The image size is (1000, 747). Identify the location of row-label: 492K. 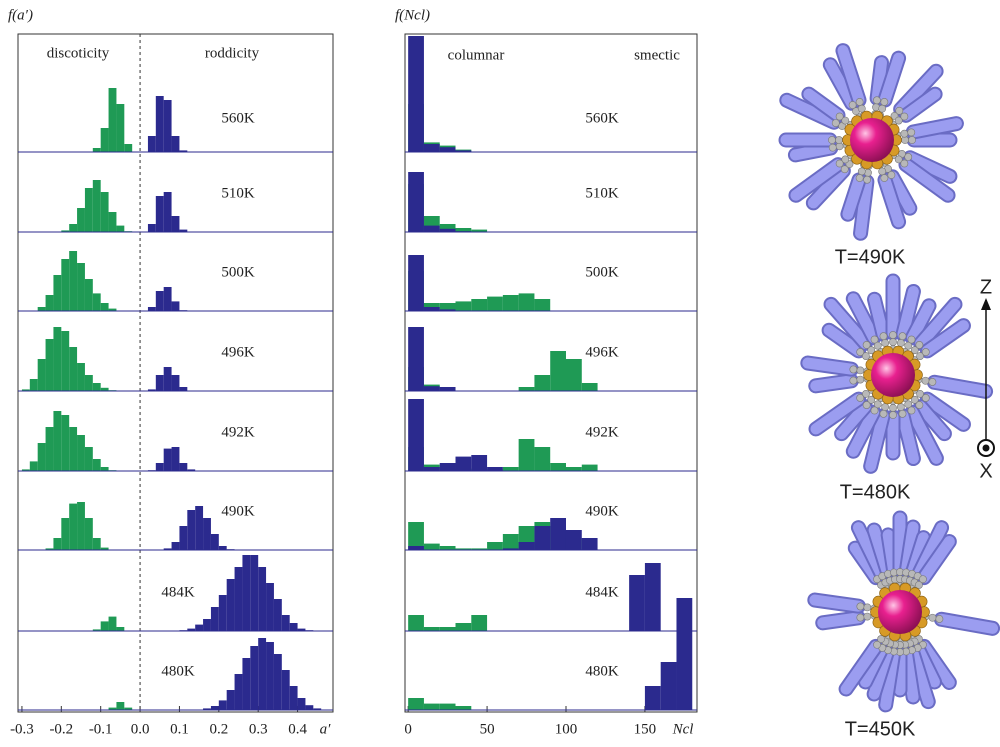
(602, 432).